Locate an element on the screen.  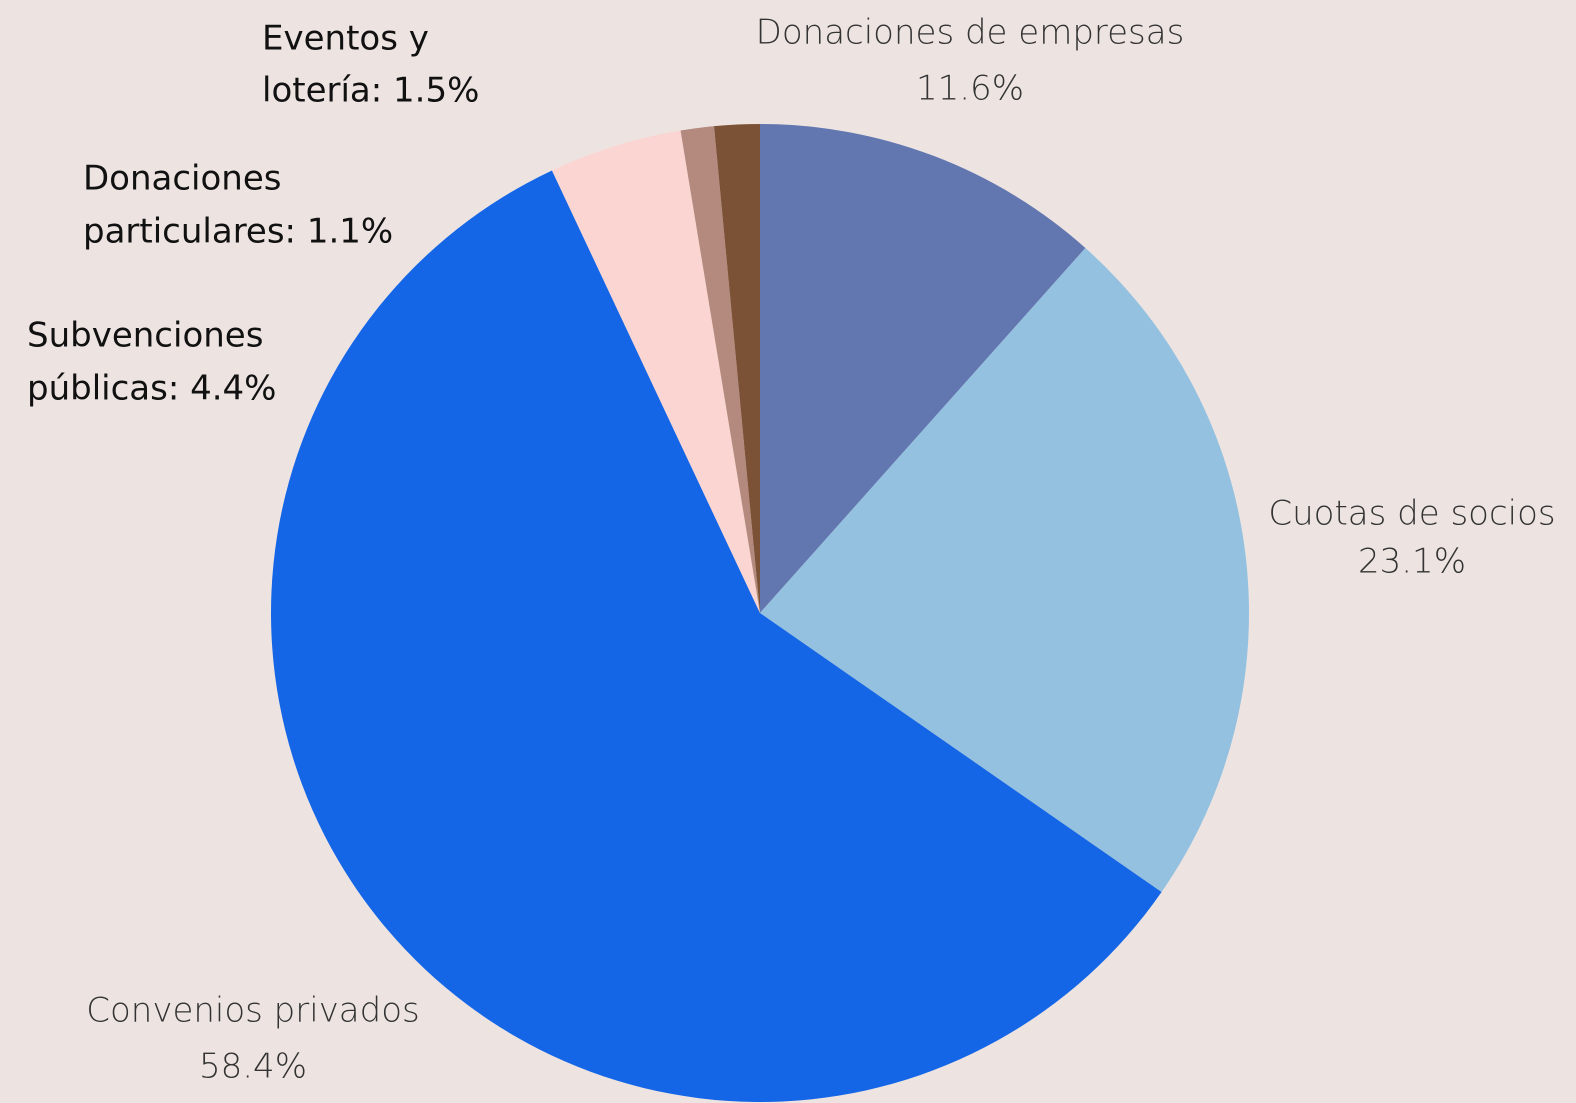
slice-label: públicas: 4.4% is located at coordinates (152, 389).